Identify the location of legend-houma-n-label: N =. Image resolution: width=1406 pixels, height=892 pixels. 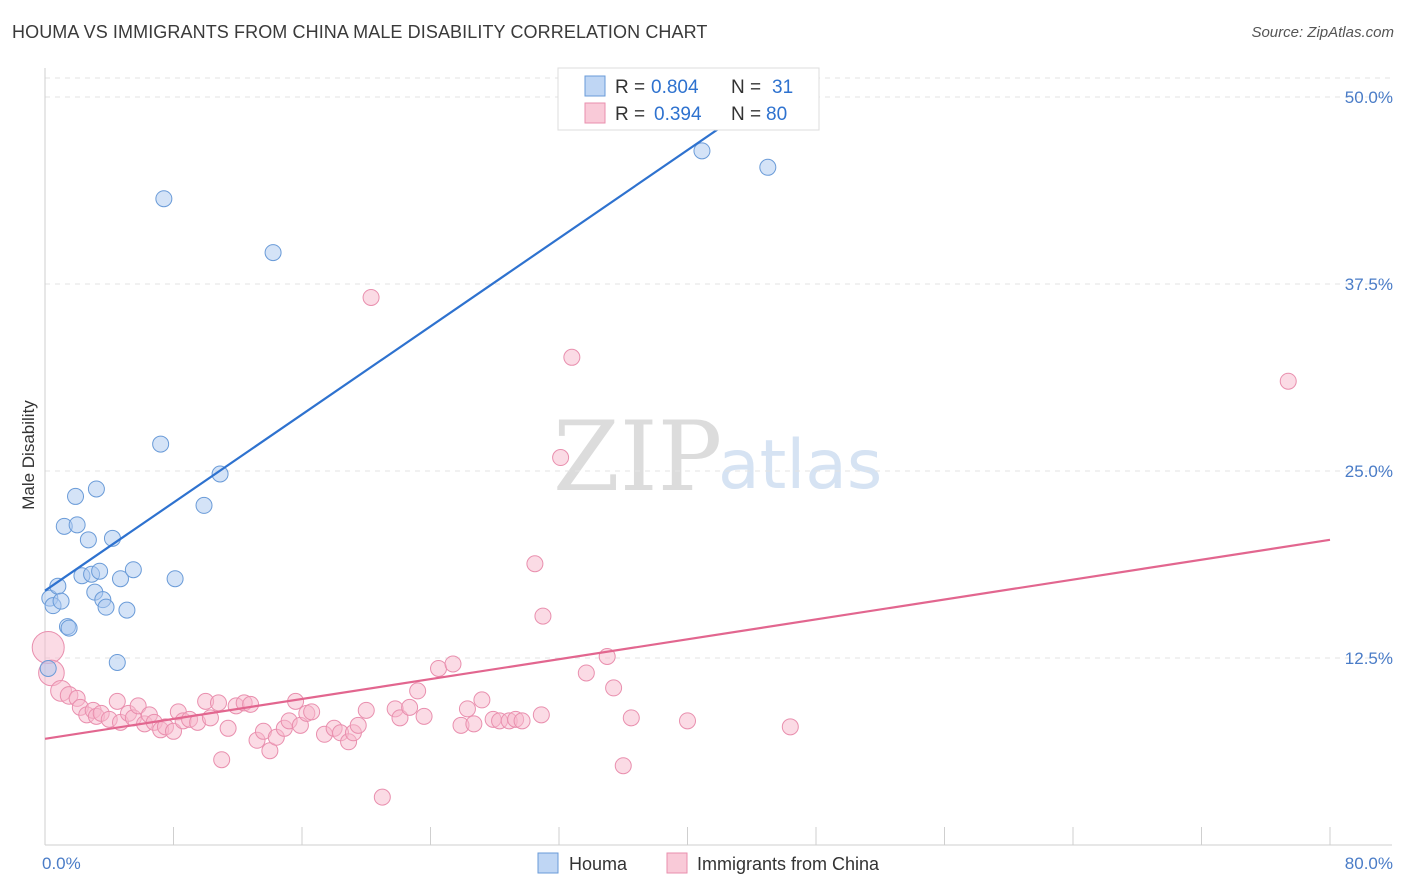
(746, 87).